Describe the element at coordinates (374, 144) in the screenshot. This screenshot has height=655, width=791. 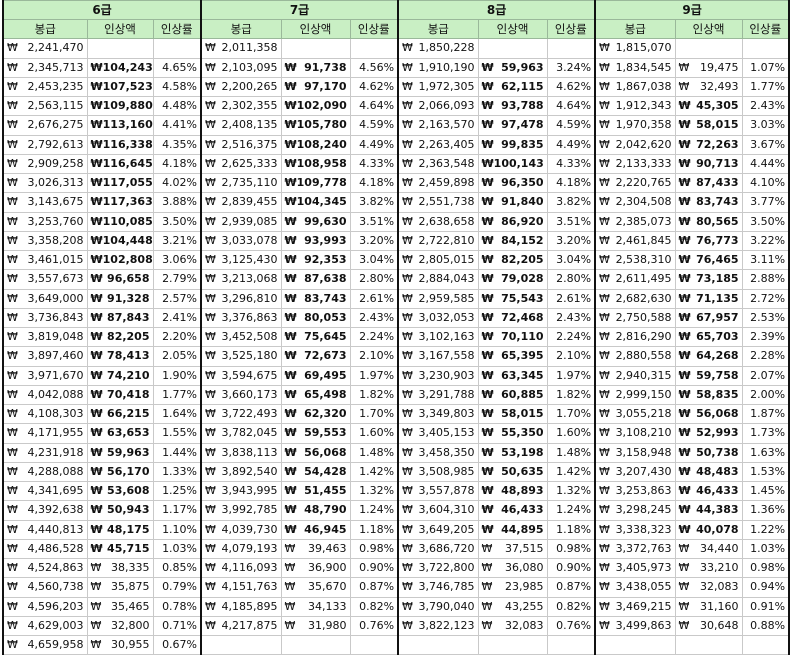
I see `rate-cell: 4.49%` at that location.